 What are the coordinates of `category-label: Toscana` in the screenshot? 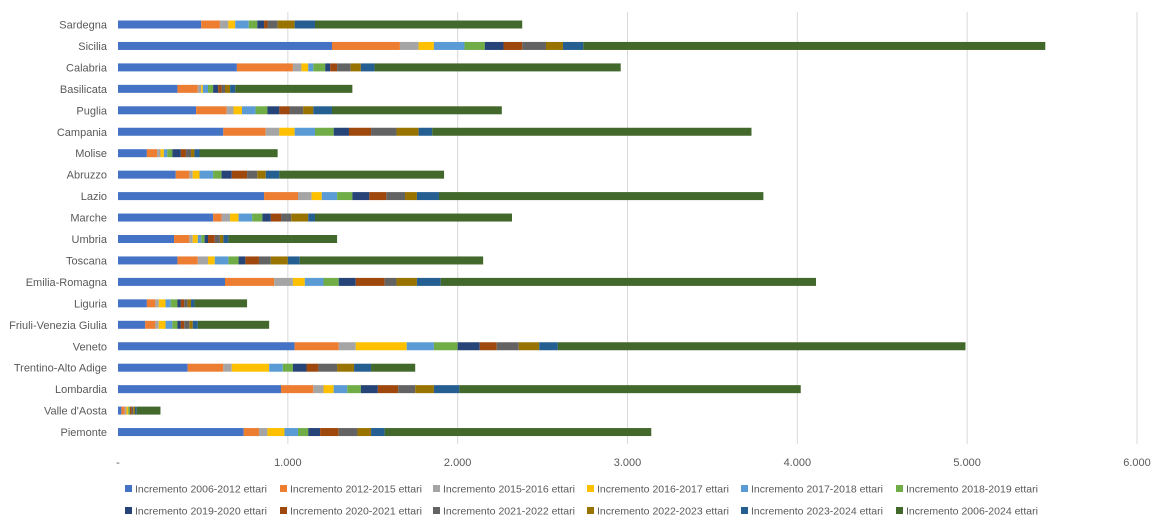 It's located at (87, 261).